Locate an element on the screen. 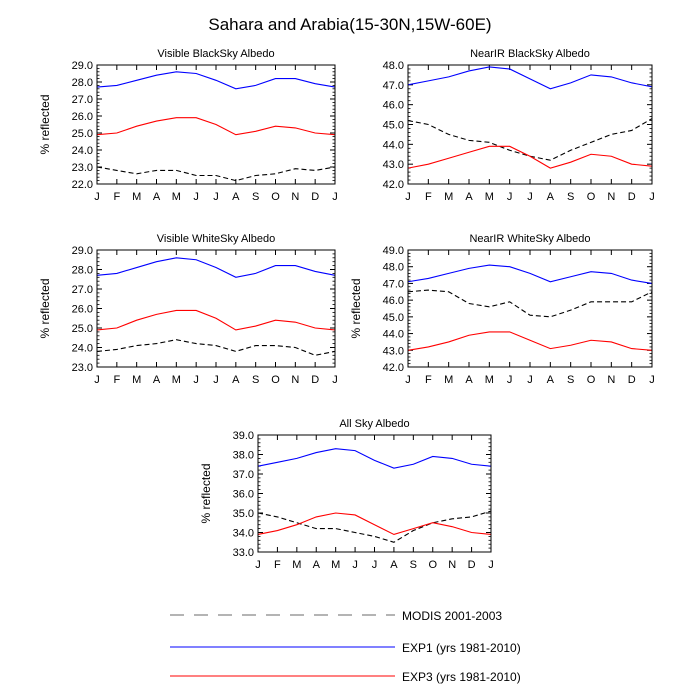  y-tick-label: 36.0 is located at coordinates (243, 495).